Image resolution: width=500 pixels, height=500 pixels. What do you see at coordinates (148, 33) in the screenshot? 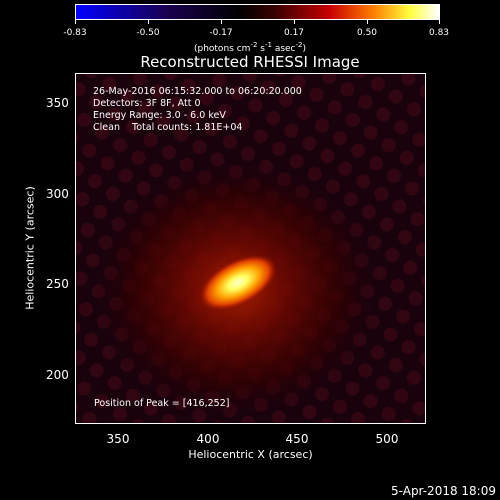
I see `colorbar-tick-label: -0.50` at bounding box center [148, 33].